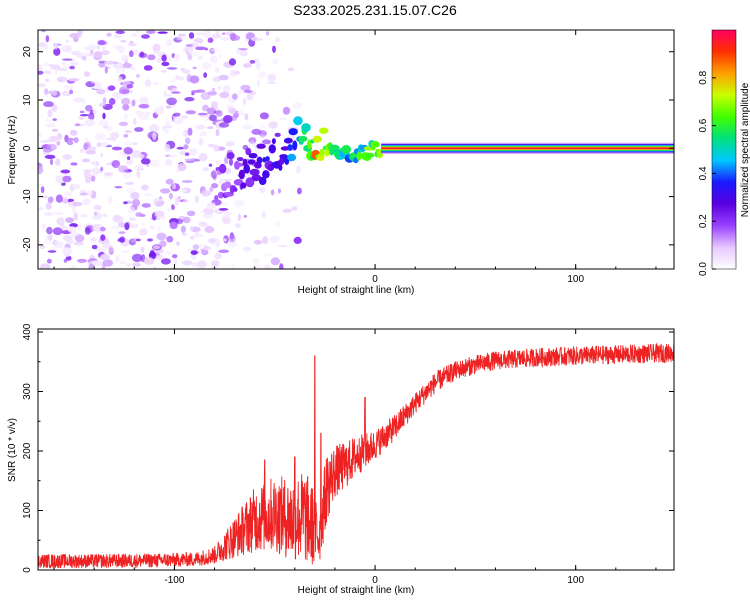  What do you see at coordinates (27, 391) in the screenshot?
I see `snr-ytick-label: 300` at bounding box center [27, 391].